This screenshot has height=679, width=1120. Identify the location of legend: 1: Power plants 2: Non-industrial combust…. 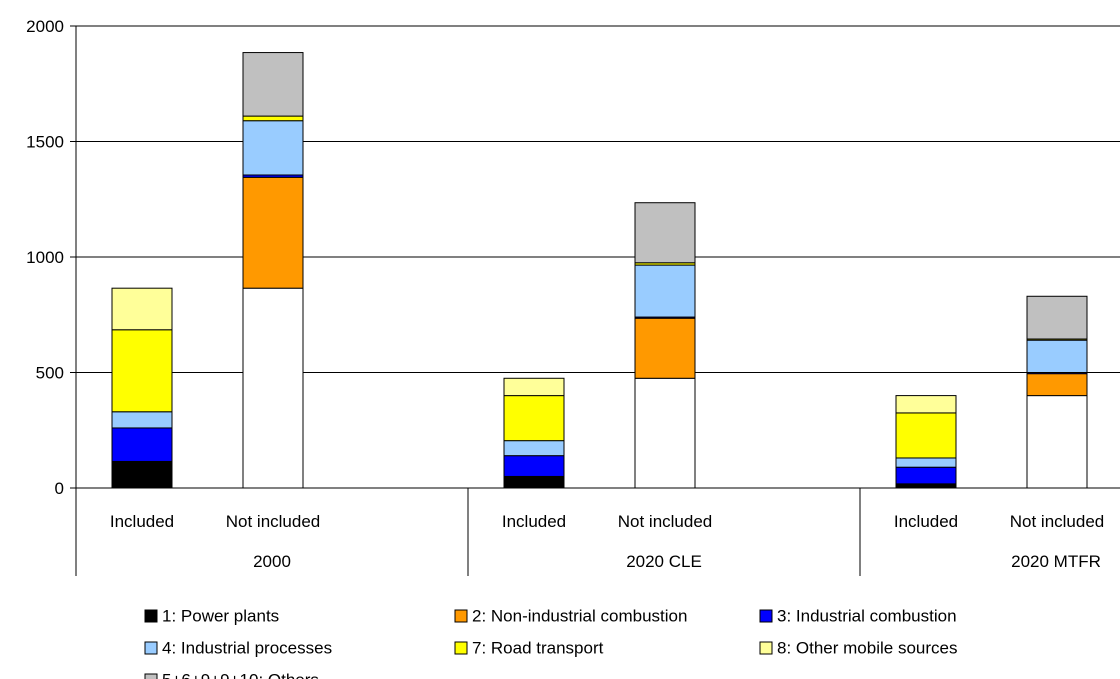
(550, 643).